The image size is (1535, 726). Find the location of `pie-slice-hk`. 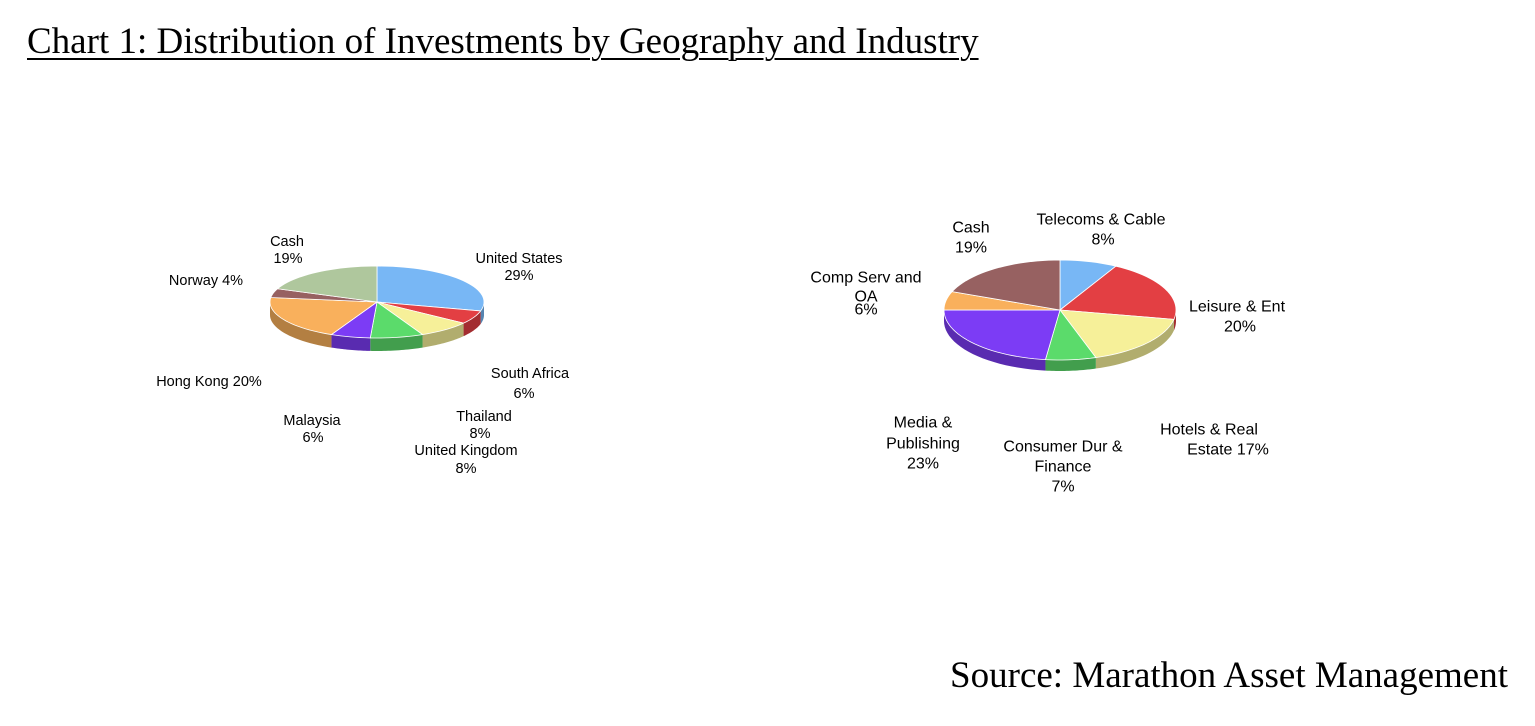

pie-slice-hk is located at coordinates (323, 316).